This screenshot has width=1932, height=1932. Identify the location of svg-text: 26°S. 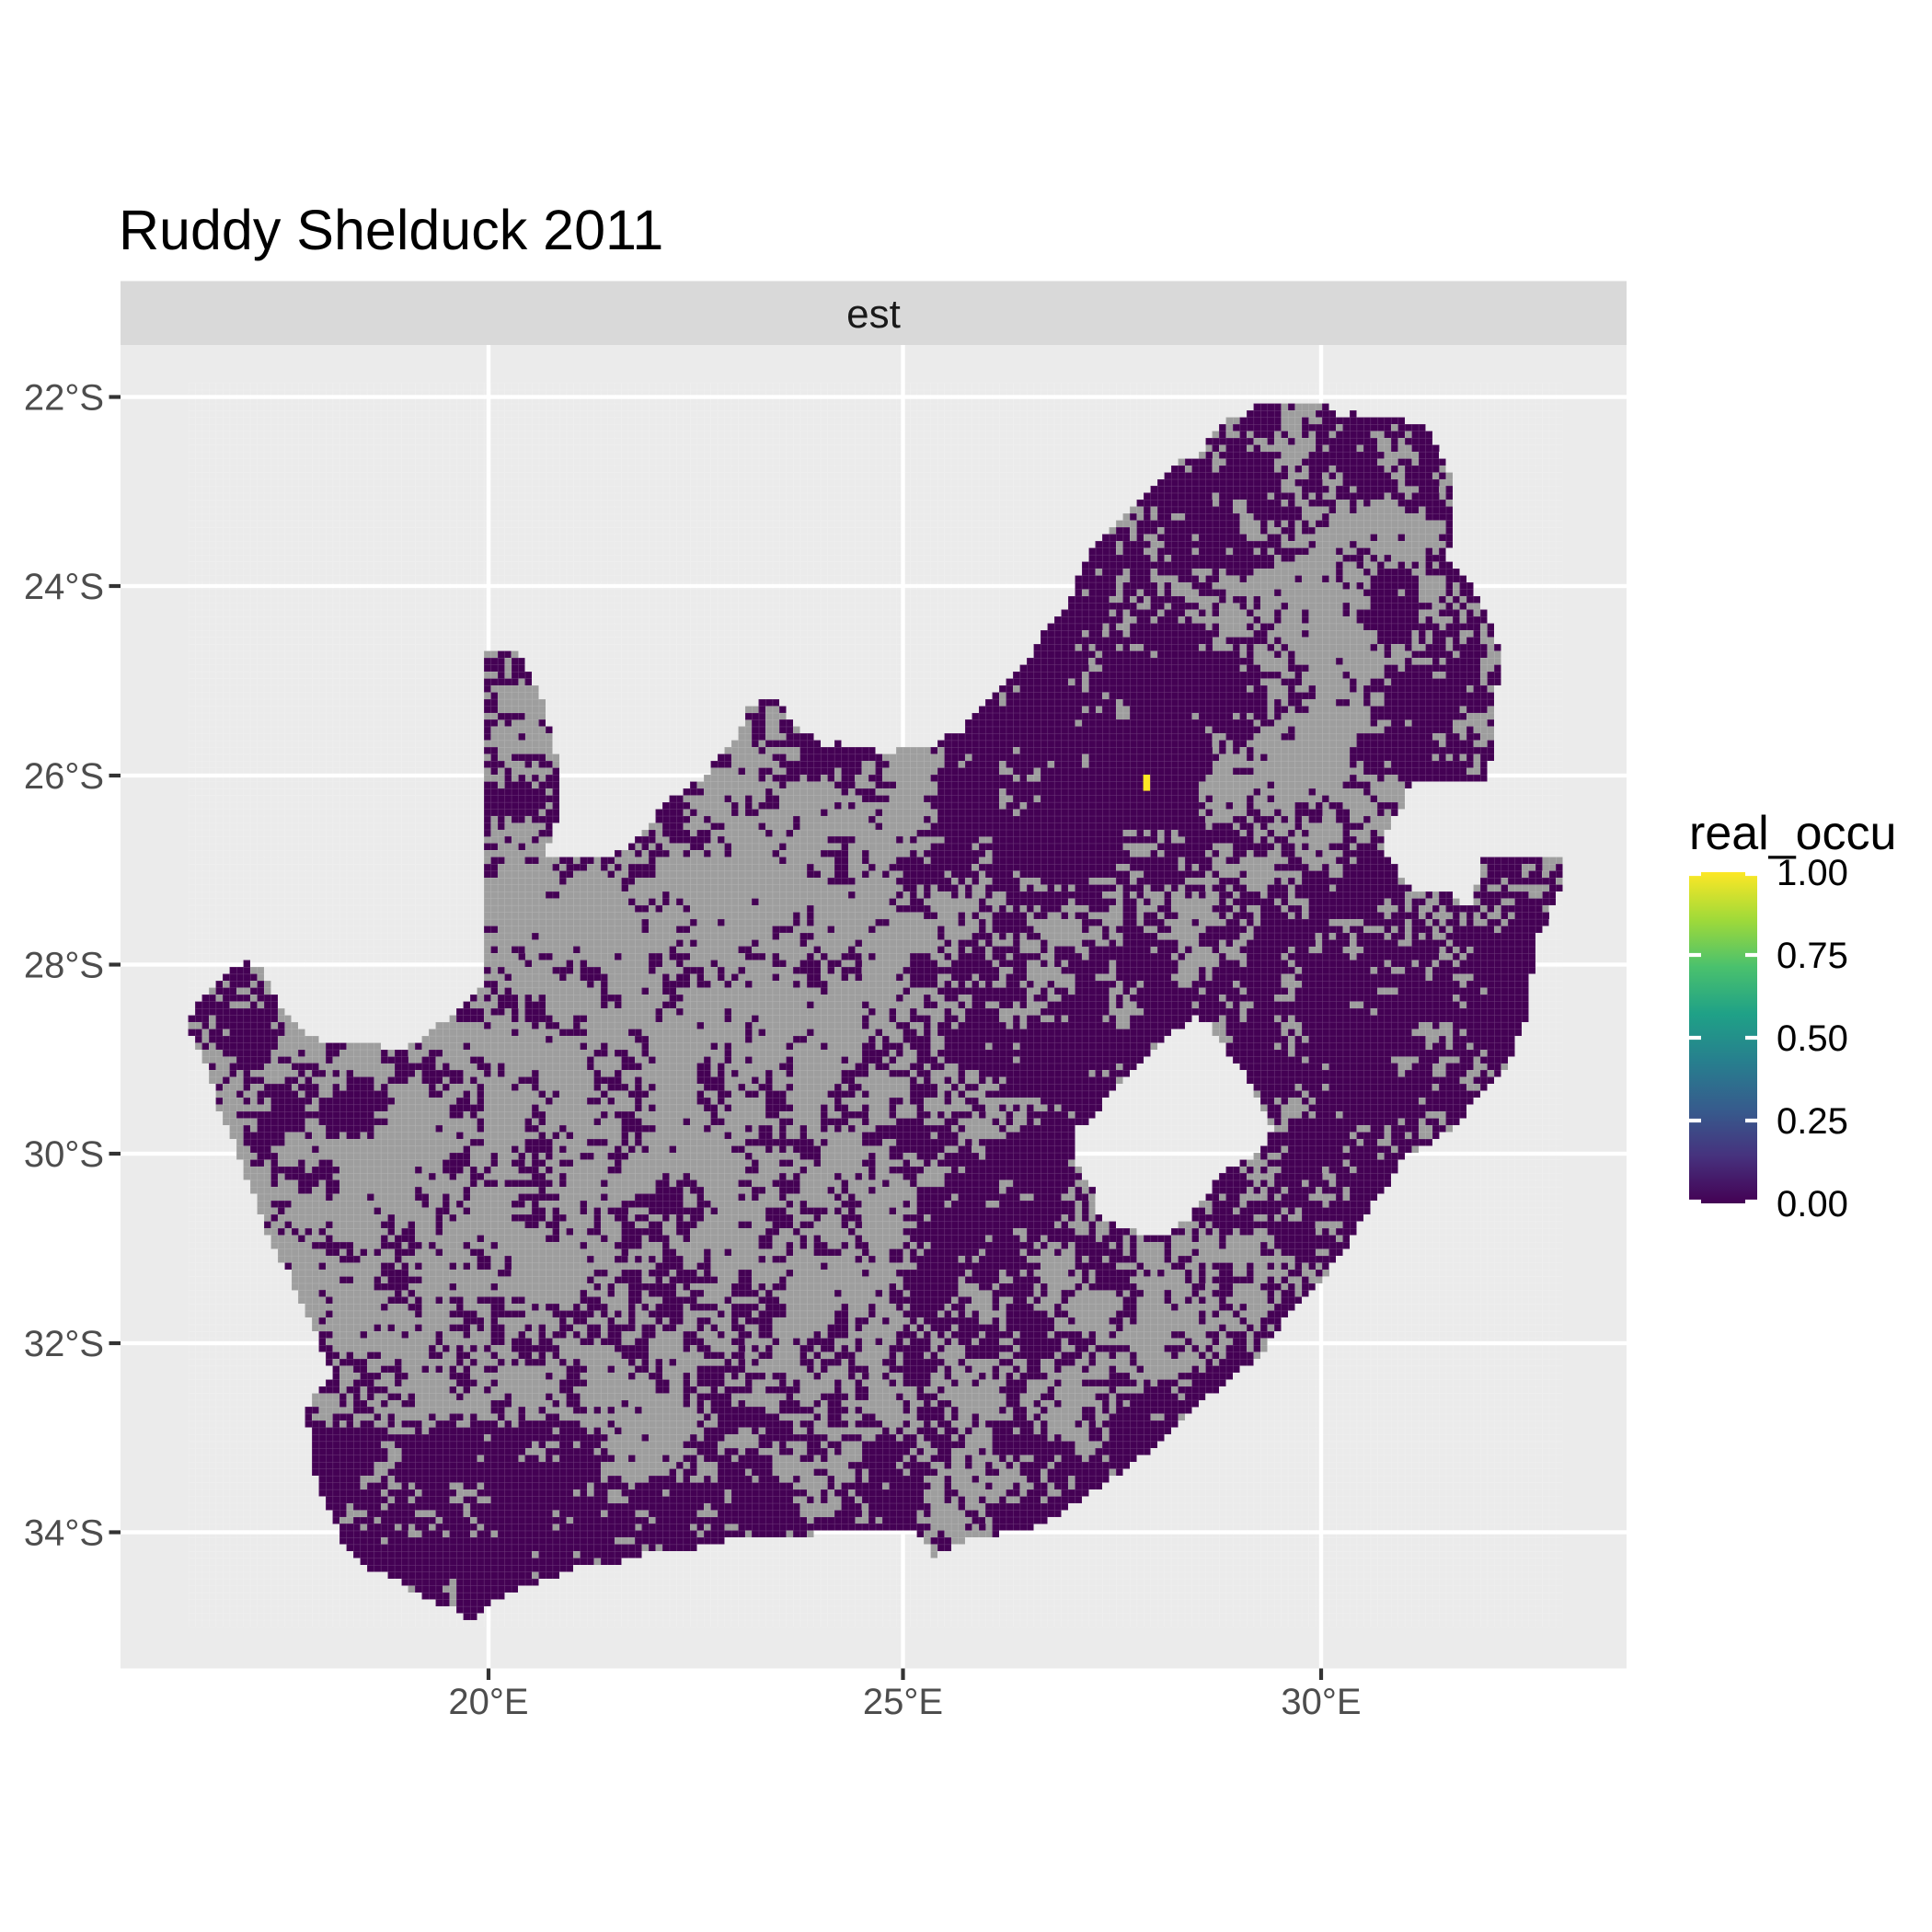
(64, 776).